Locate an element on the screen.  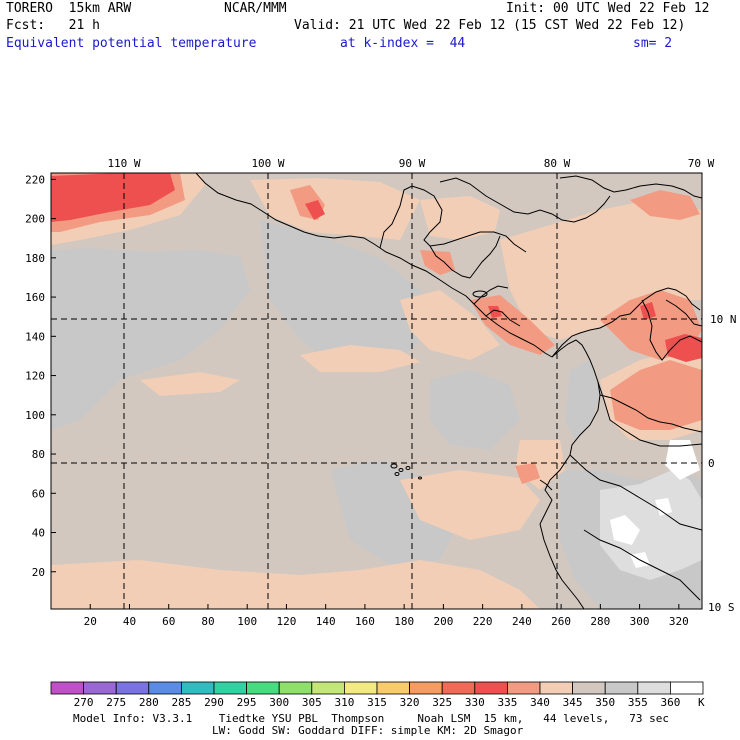
field-name: Equivalent potential temperature is located at coordinates (131, 43).